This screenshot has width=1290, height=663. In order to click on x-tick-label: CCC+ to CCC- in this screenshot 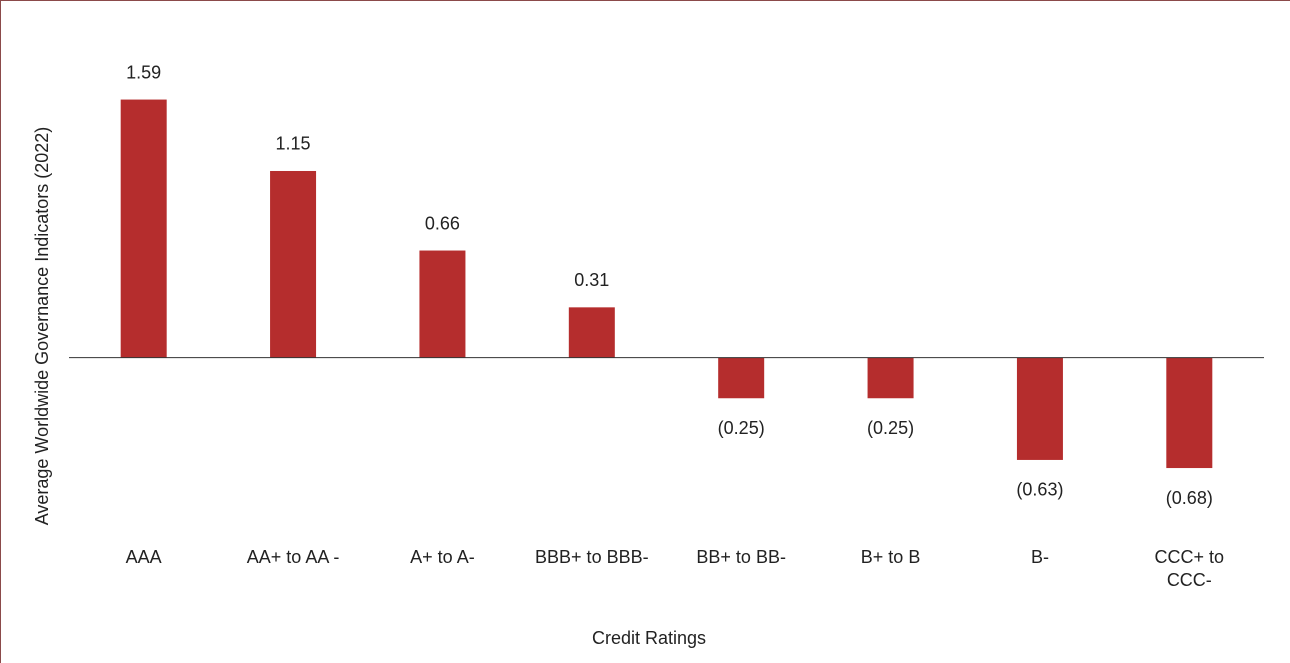, I will do `click(1189, 568)`.